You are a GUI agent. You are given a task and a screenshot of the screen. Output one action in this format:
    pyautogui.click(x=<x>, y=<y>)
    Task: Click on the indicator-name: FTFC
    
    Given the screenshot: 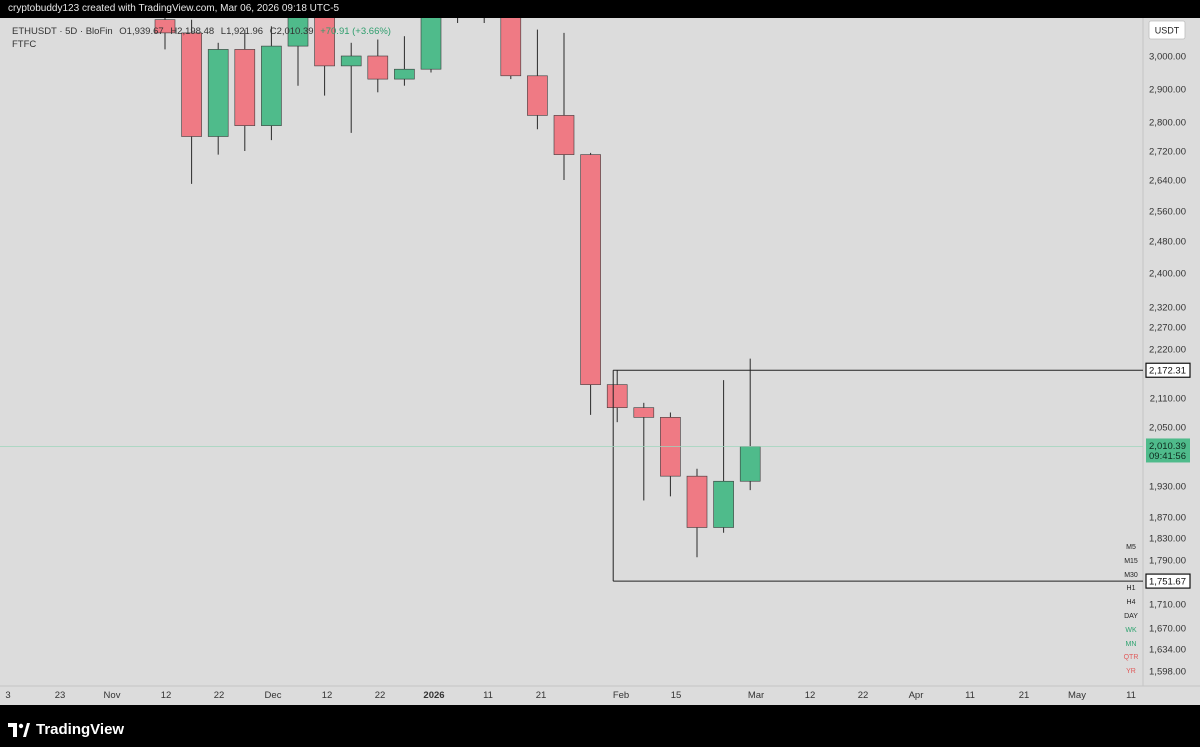 What is the action you would take?
    pyautogui.click(x=24, y=44)
    